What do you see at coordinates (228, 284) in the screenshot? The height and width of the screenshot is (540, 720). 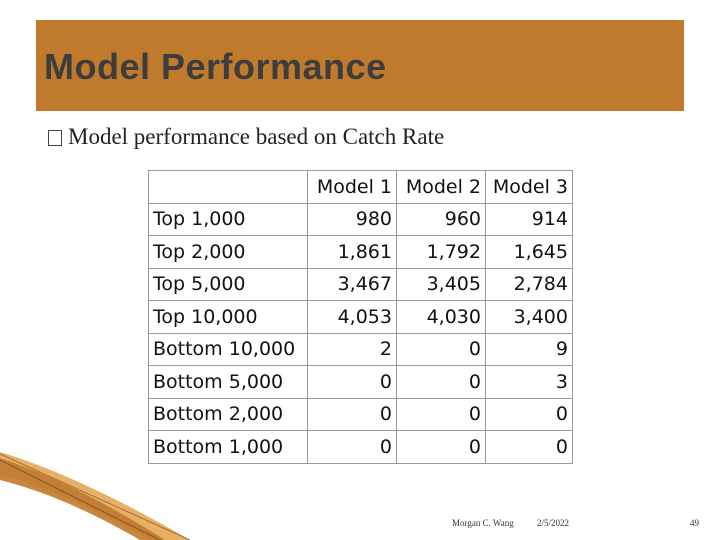 I see `row-label: Top 5,000` at bounding box center [228, 284].